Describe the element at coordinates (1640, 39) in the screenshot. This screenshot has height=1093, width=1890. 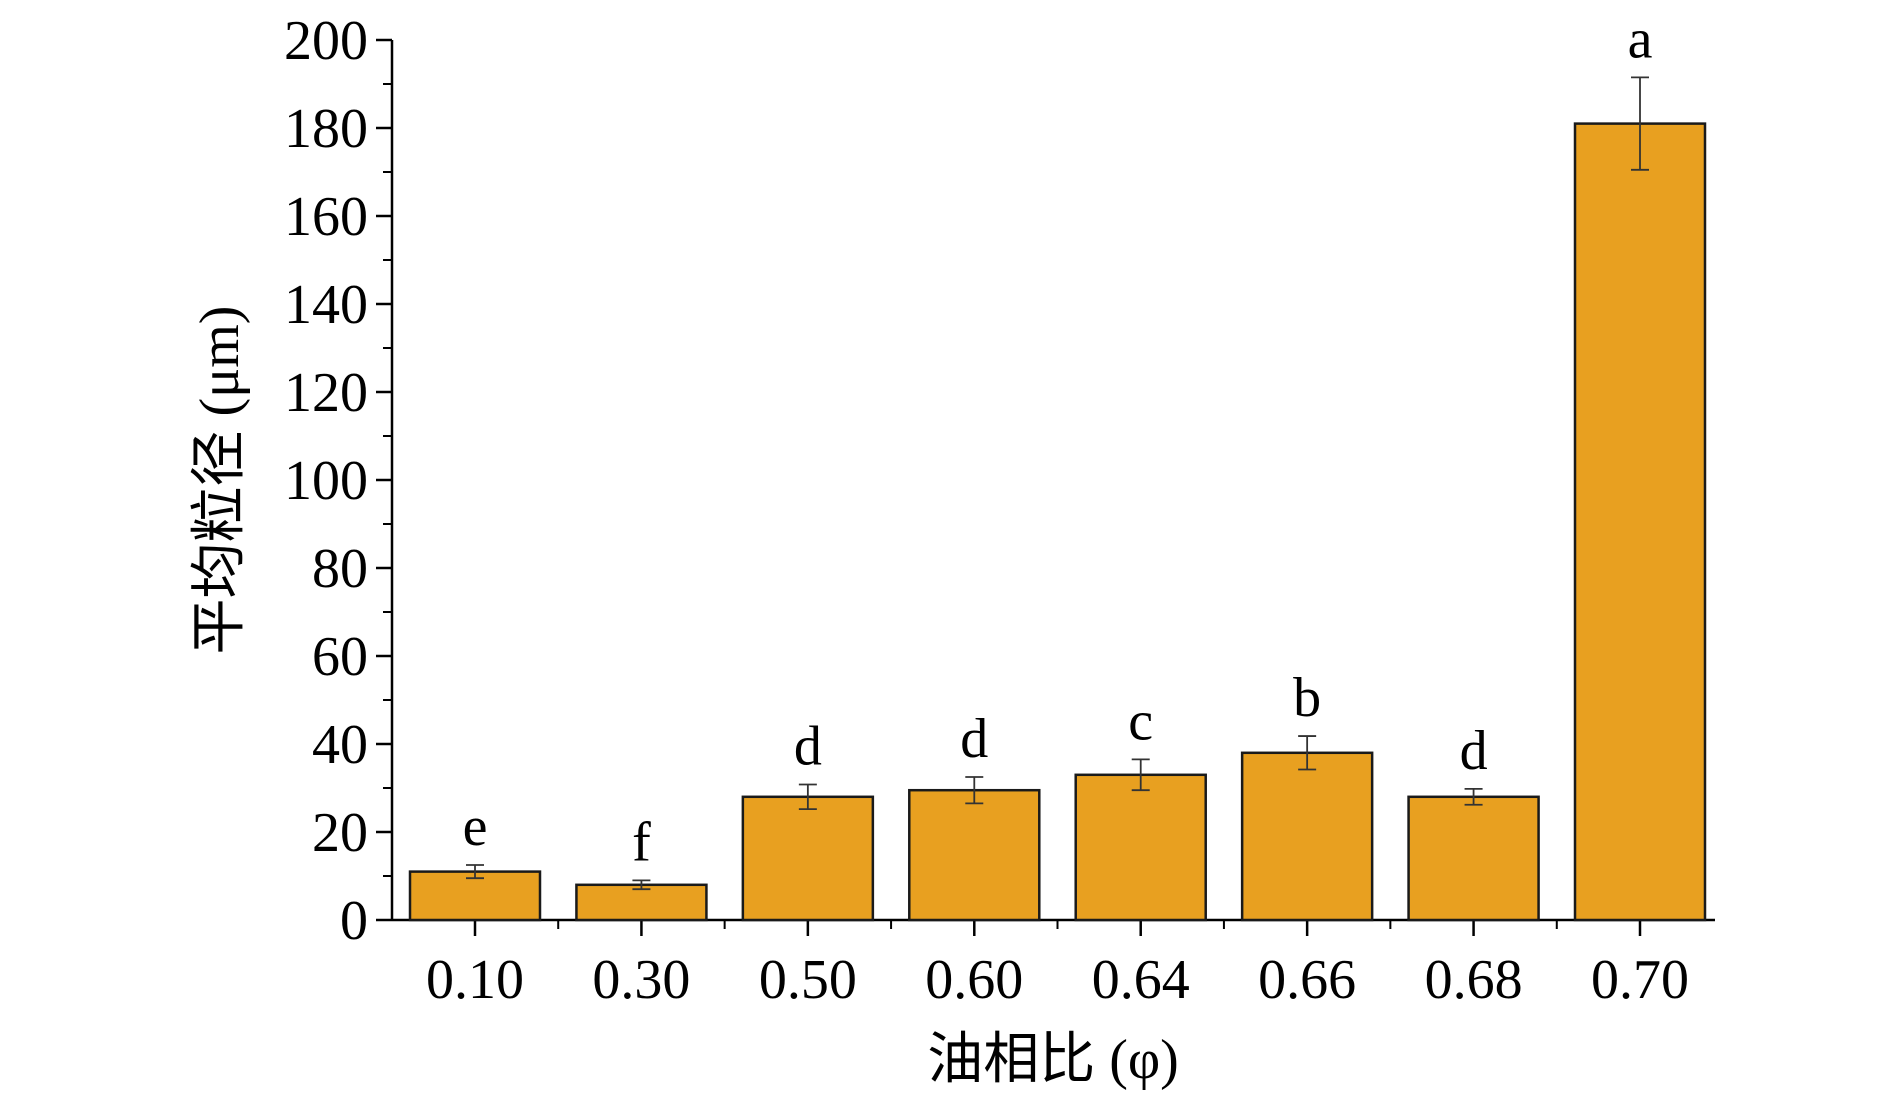
I see `significance-label: a` at that location.